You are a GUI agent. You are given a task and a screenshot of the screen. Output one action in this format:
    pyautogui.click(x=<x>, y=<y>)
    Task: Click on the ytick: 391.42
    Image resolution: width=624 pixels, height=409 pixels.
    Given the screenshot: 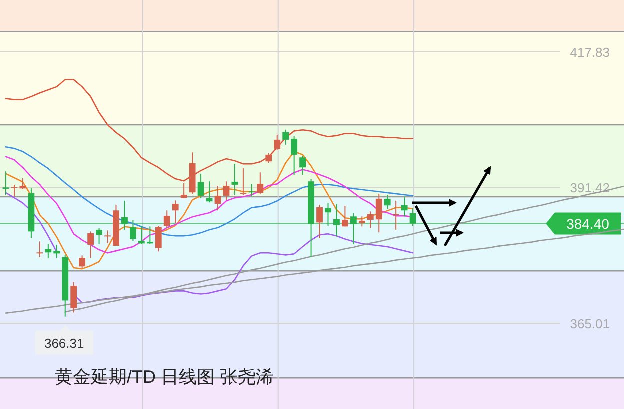 What is the action you would take?
    pyautogui.click(x=590, y=188)
    